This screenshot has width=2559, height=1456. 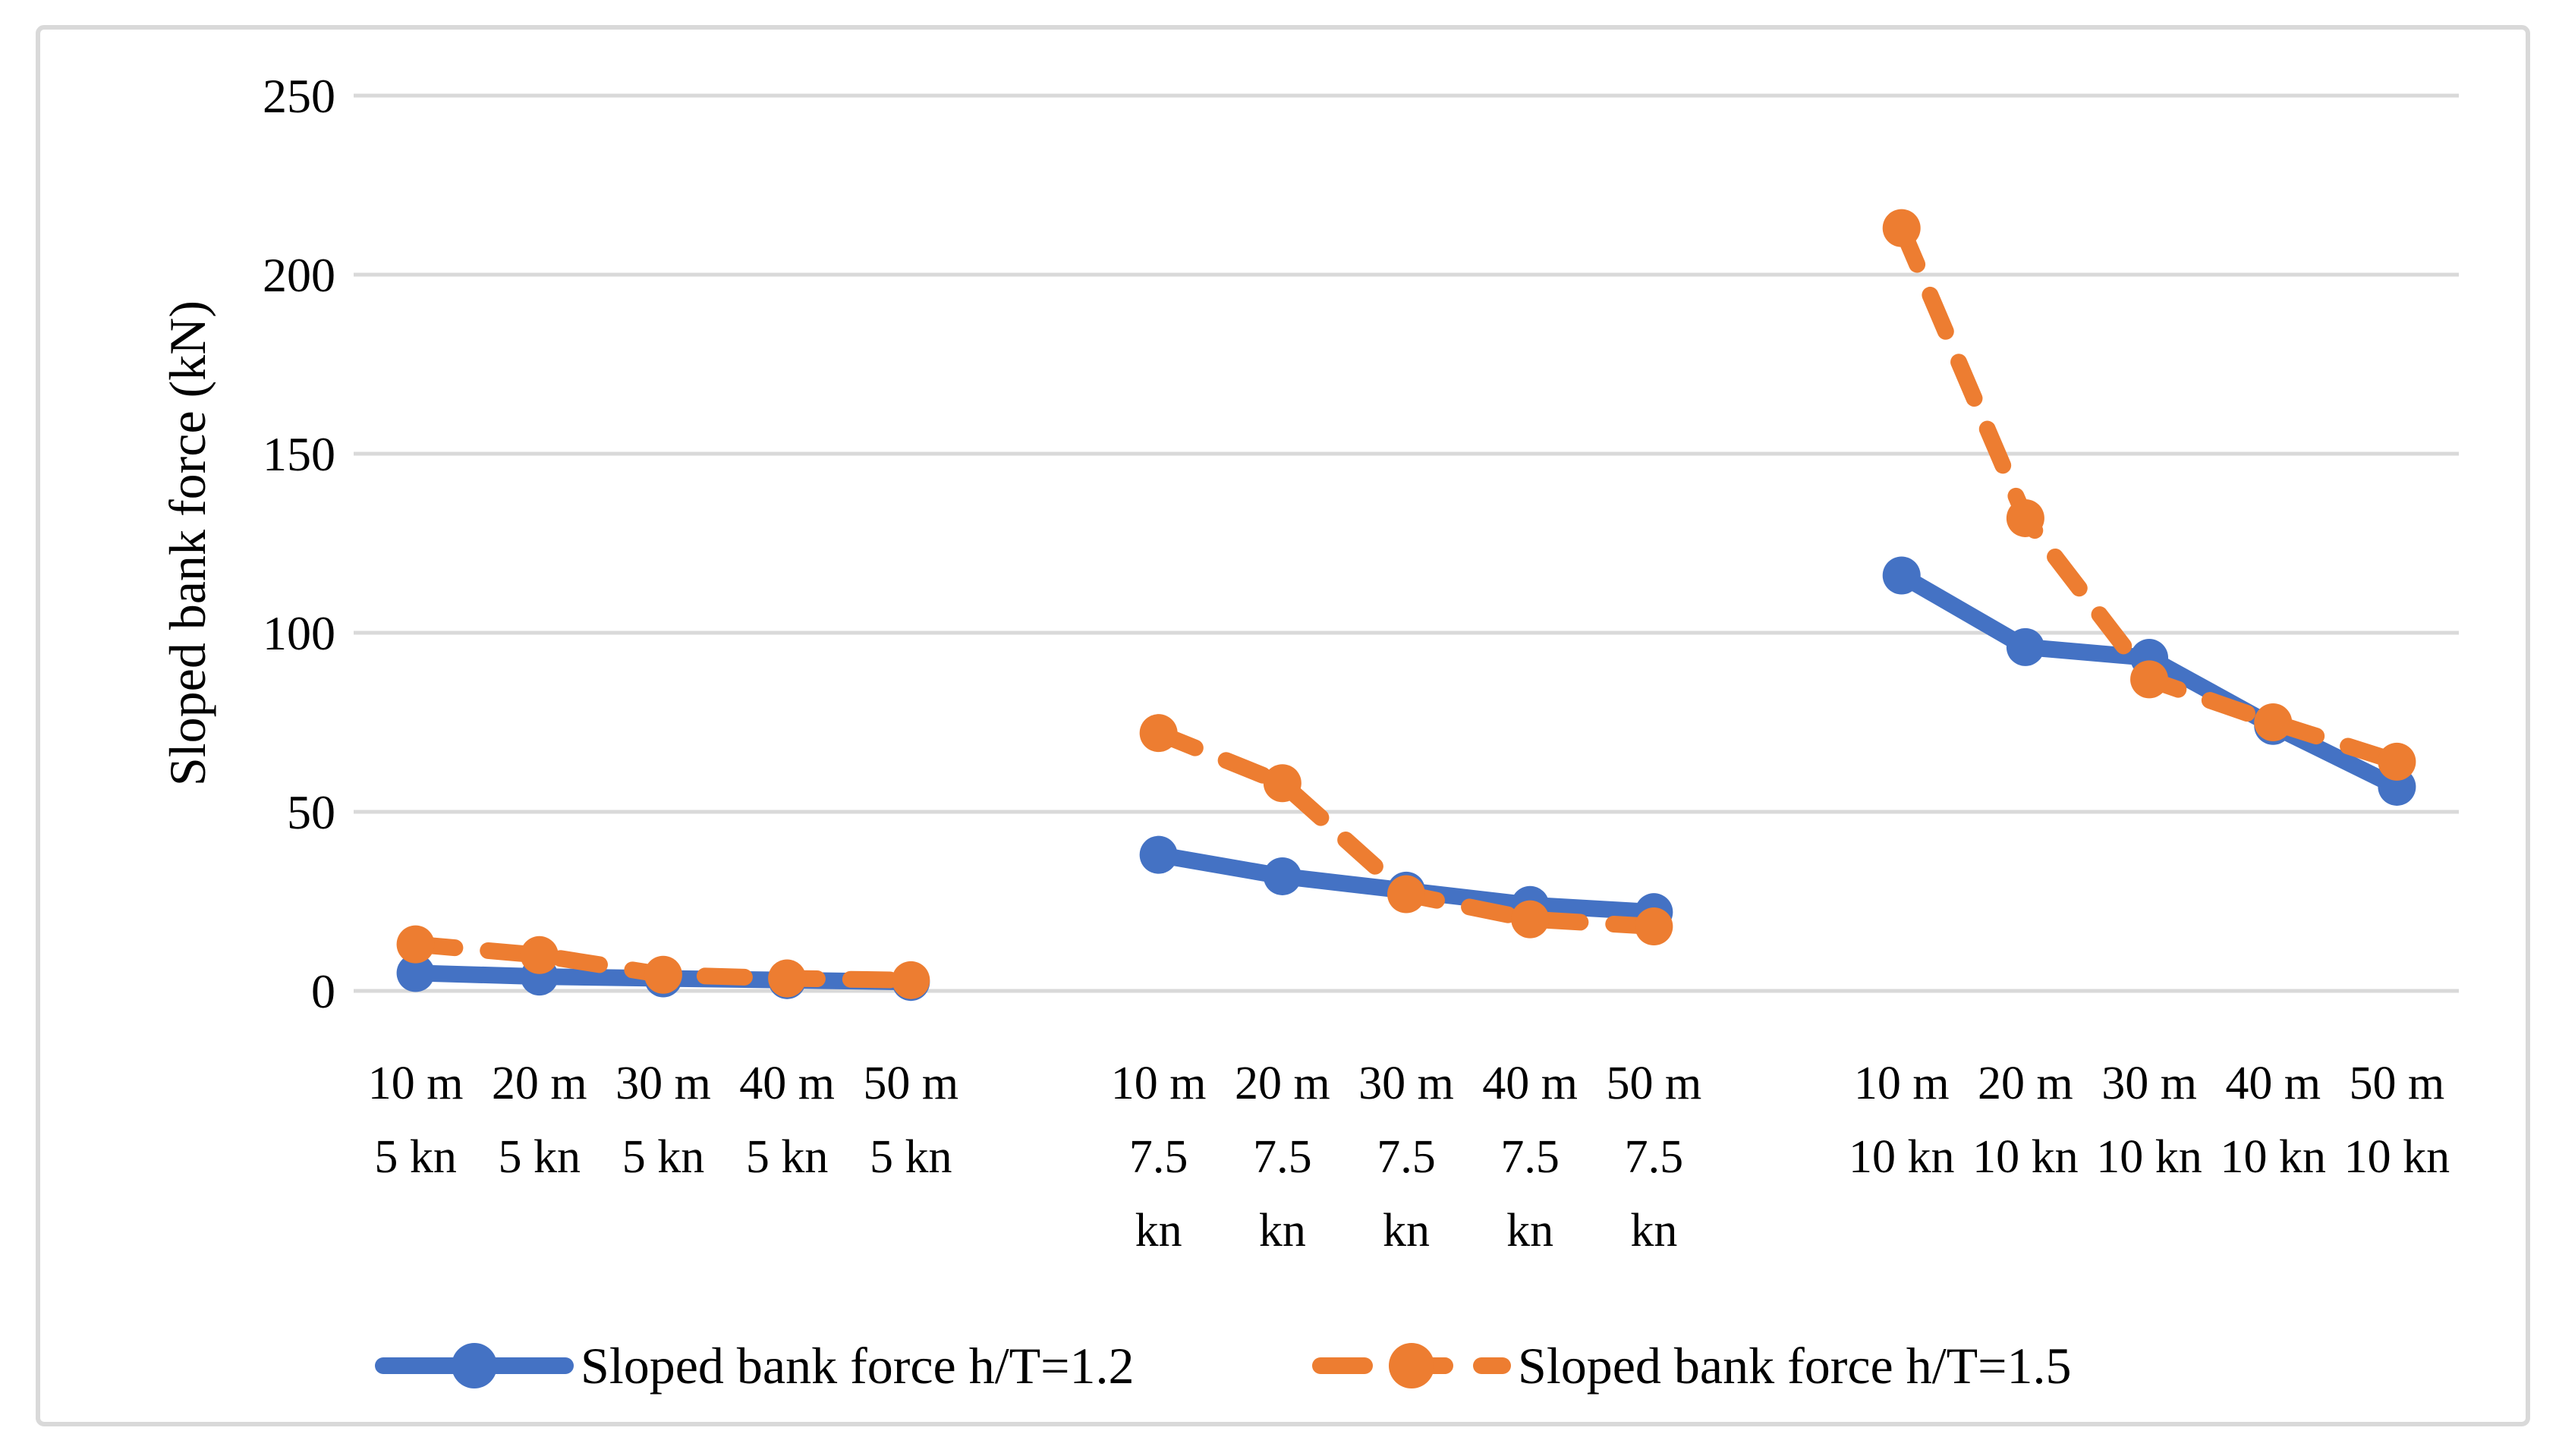 I want to click on y-axis-tick-label: 250, so click(x=299, y=96).